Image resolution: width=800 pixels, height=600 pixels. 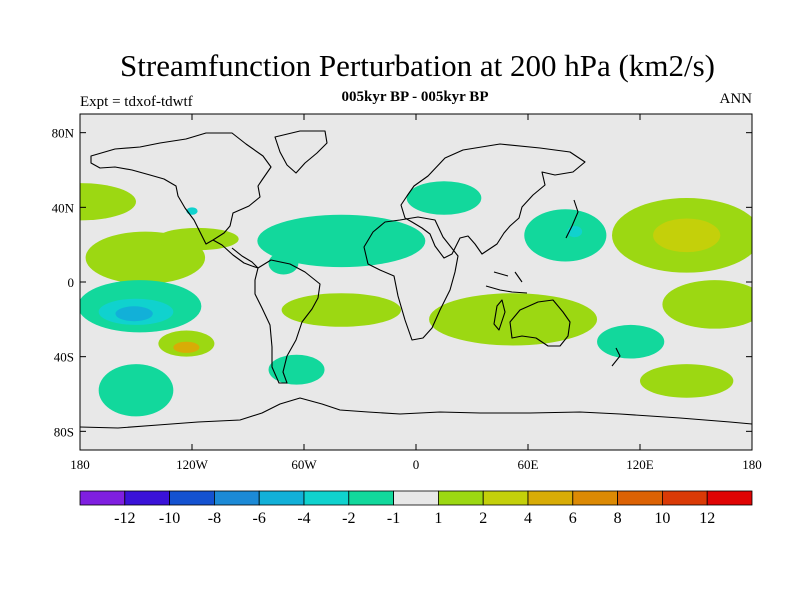 I want to click on experiment-label: Expt = tdxof-tdwtf, so click(x=136, y=102).